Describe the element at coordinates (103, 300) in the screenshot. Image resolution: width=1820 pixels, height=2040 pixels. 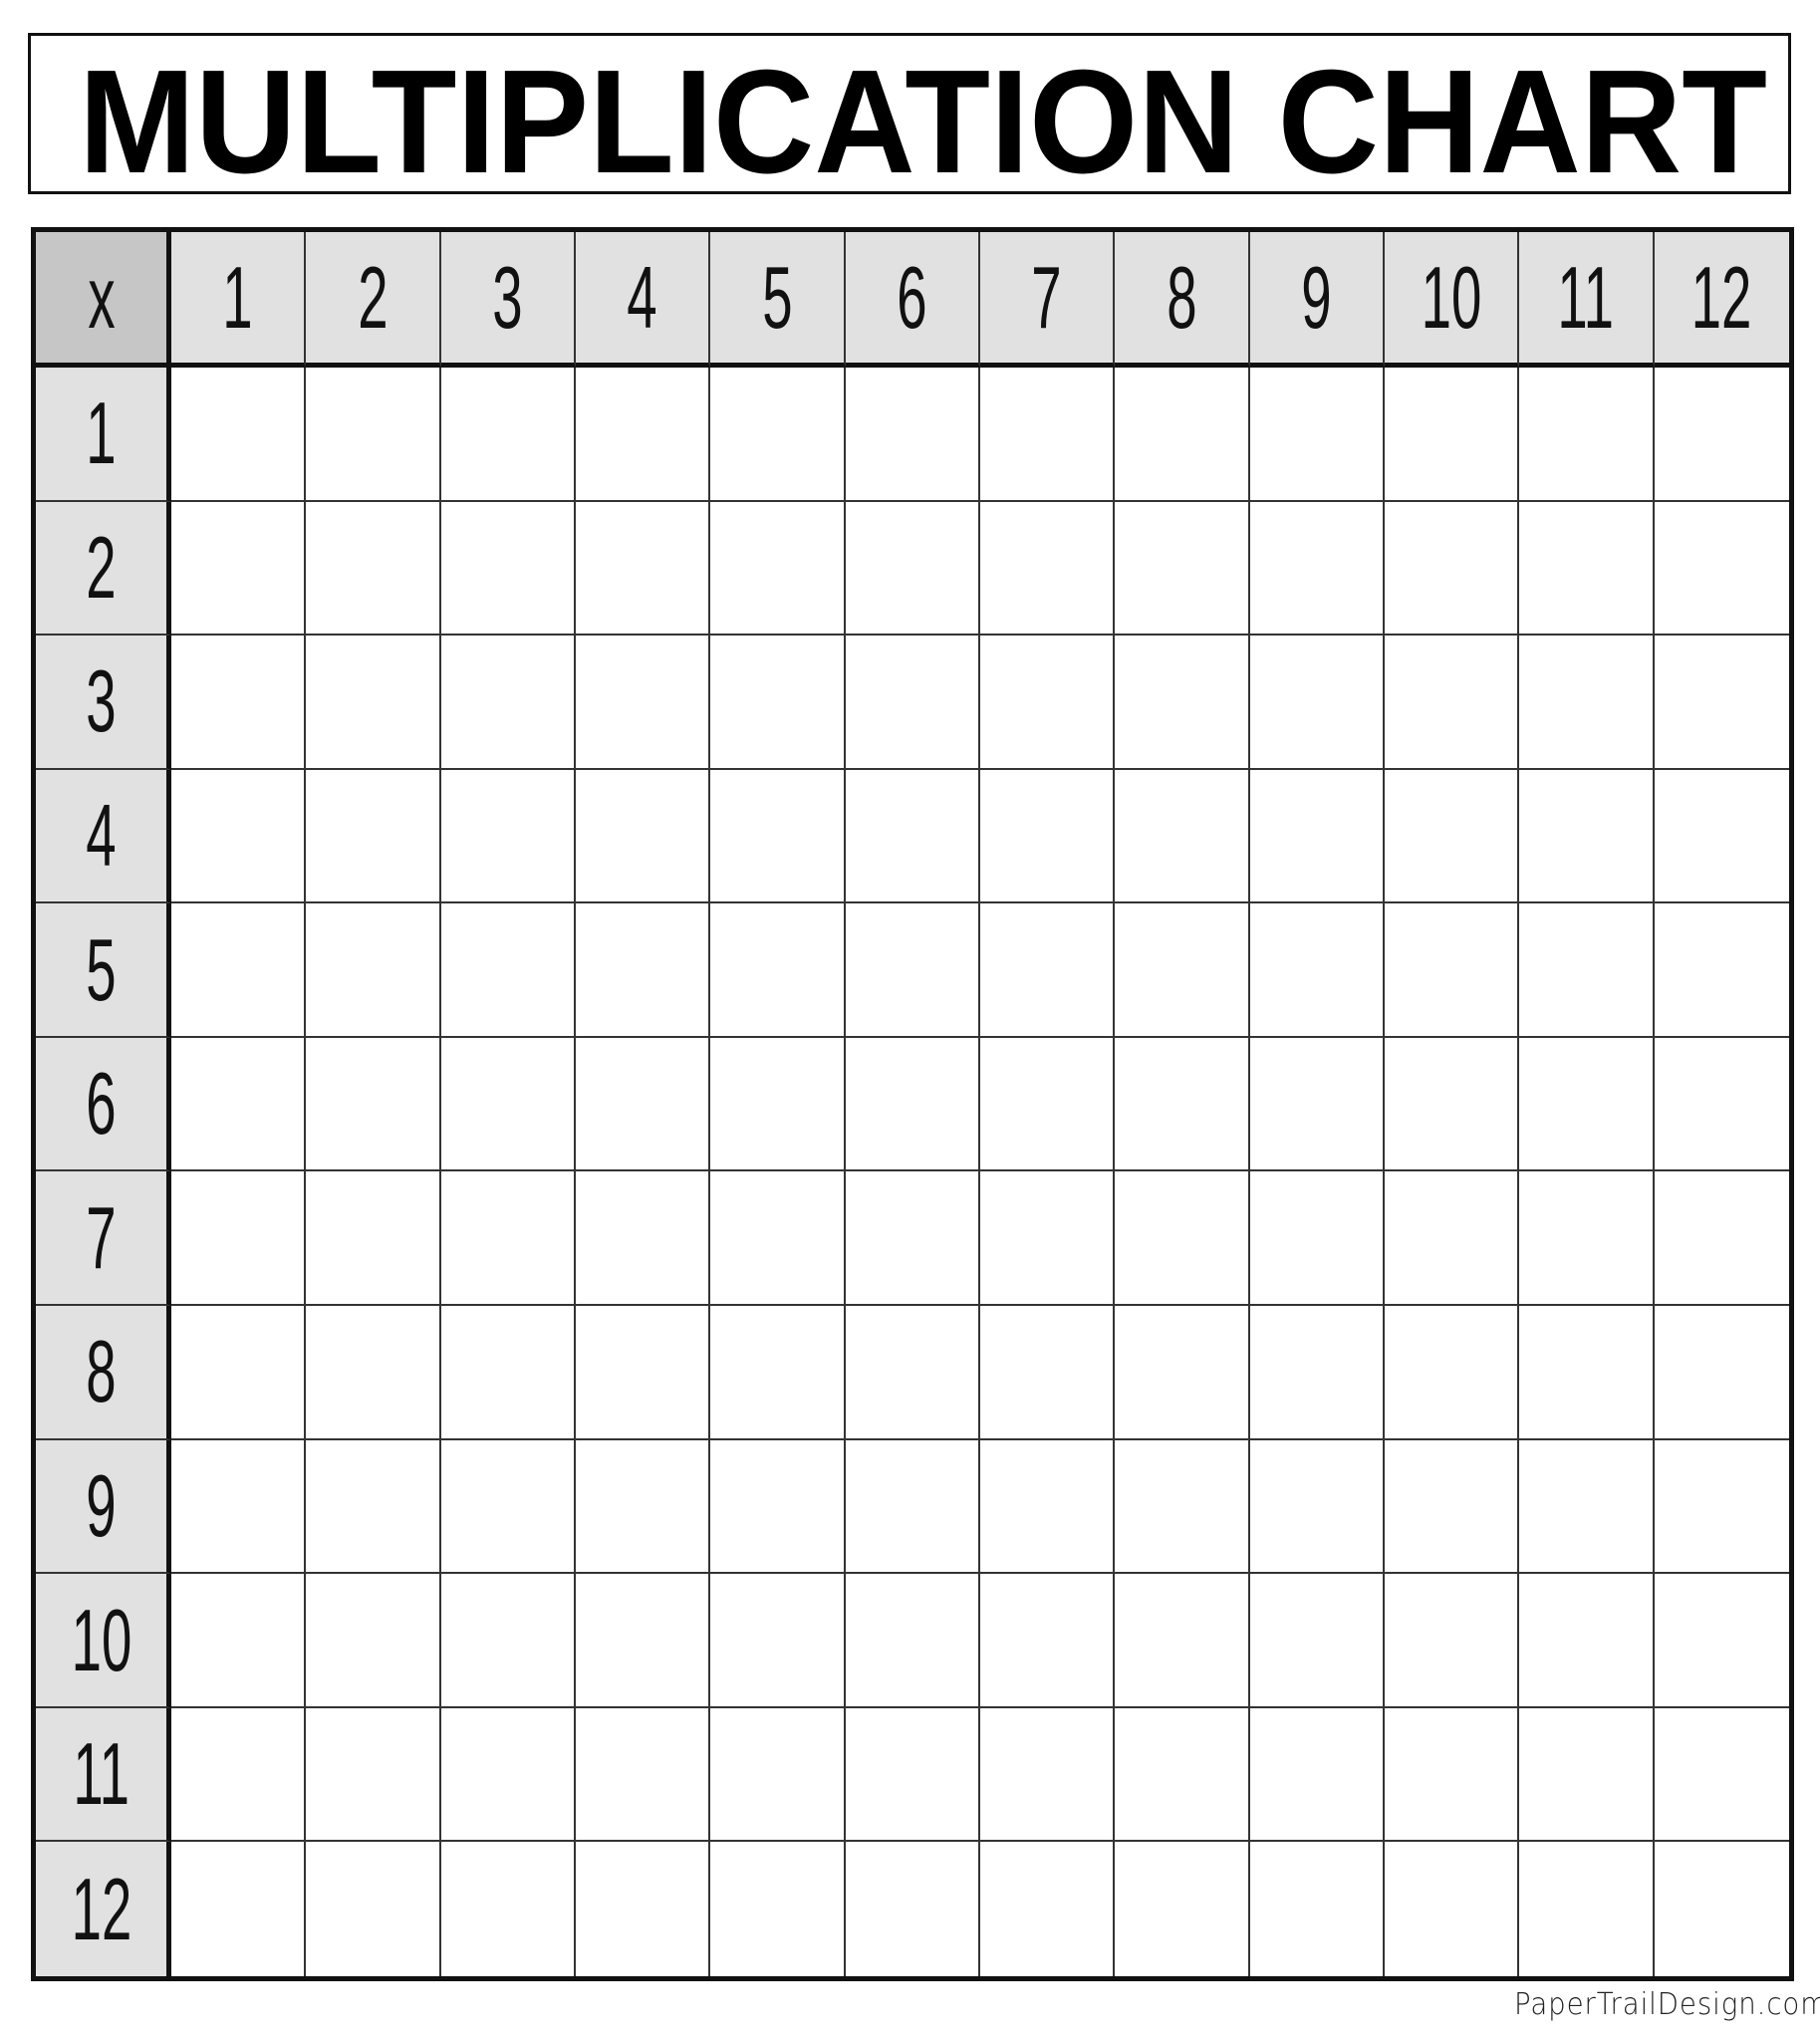
I see `corner-cell: x` at that location.